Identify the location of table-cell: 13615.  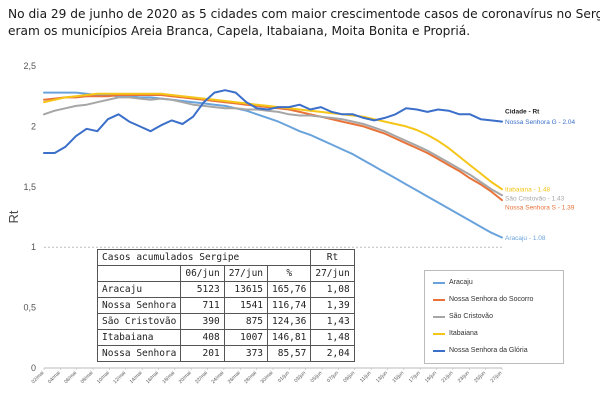
(246, 289).